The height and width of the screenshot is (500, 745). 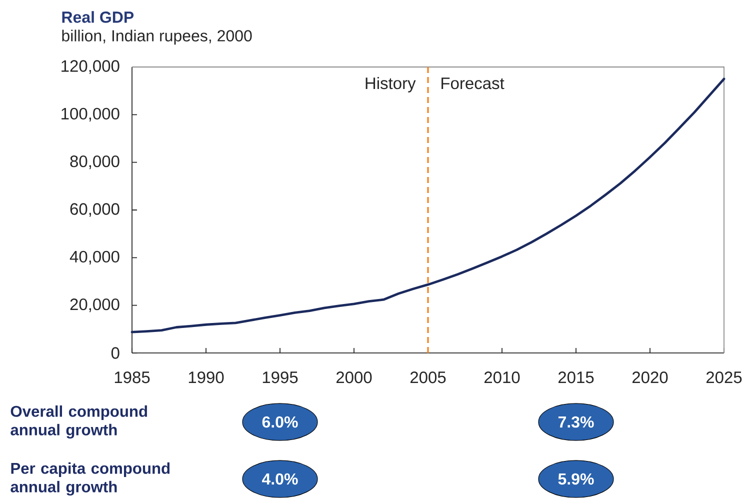 What do you see at coordinates (206, 378) in the screenshot?
I see `x-tick-label: 1990` at bounding box center [206, 378].